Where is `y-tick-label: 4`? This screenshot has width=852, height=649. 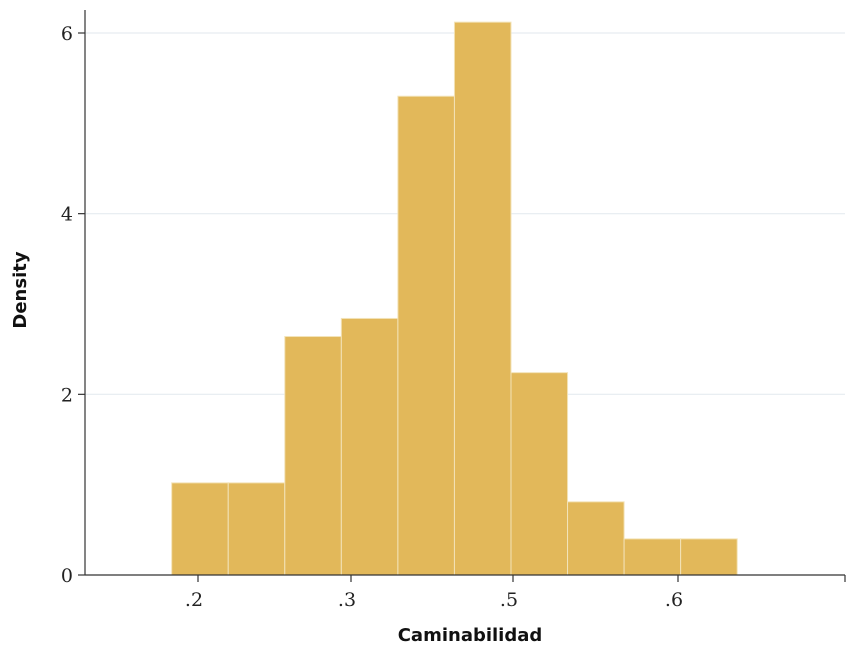
y-tick-label: 4 is located at coordinates (67, 215).